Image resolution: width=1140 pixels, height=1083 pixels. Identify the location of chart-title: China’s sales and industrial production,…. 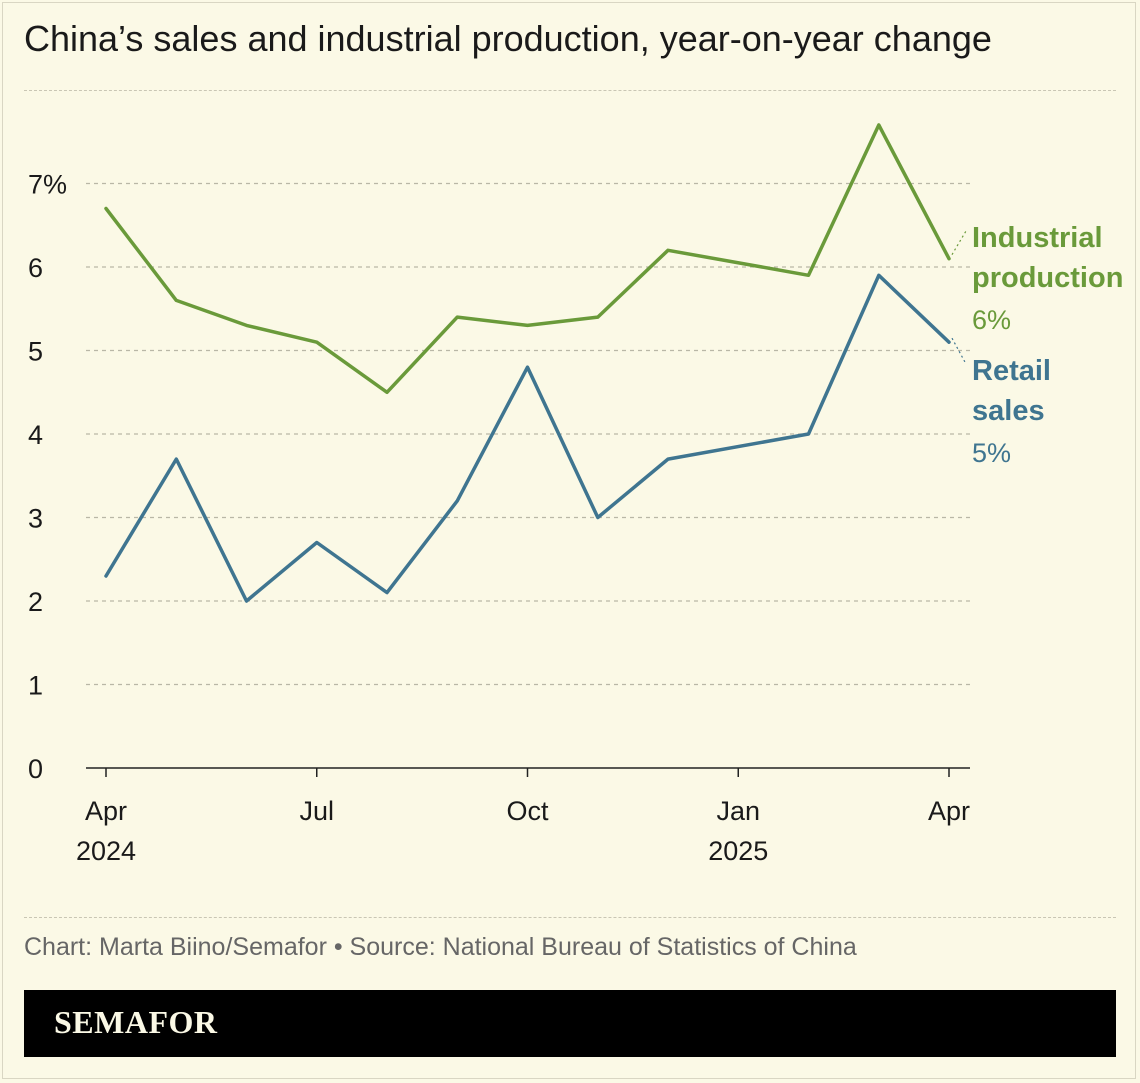
(508, 38).